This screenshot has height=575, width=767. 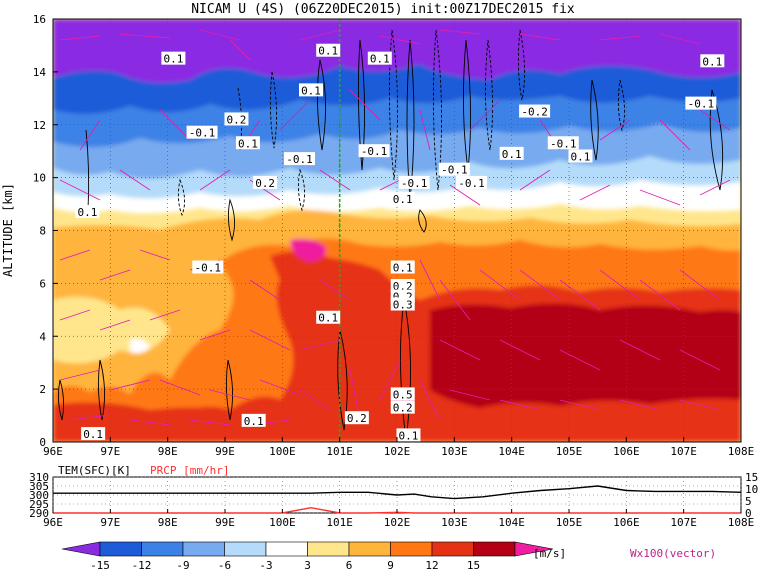 What do you see at coordinates (569, 451) in the screenshot?
I see `x-tick-label: 105E` at bounding box center [569, 451].